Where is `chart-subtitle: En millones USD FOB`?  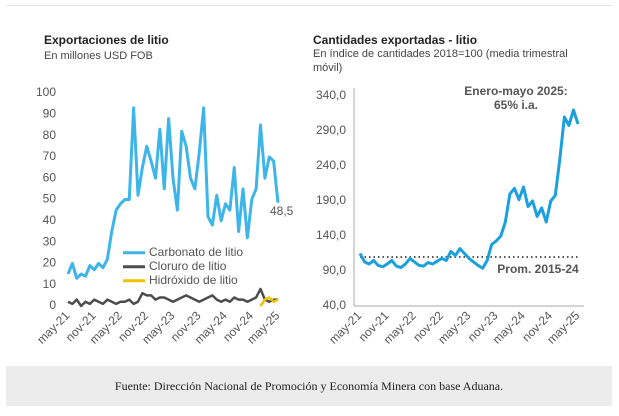
chart-subtitle: En millones USD FOB is located at coordinates (98, 56).